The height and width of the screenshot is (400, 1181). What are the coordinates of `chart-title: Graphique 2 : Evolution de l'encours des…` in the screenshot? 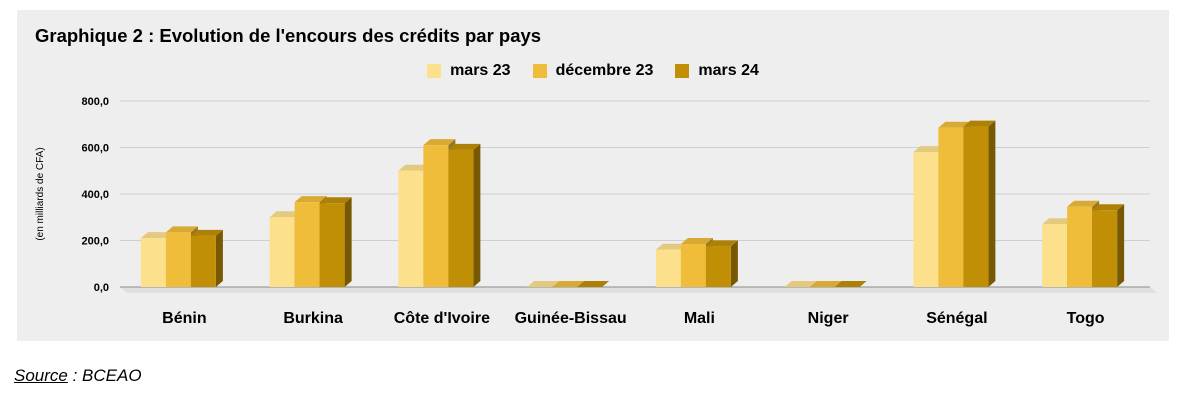 It's located at (288, 35).